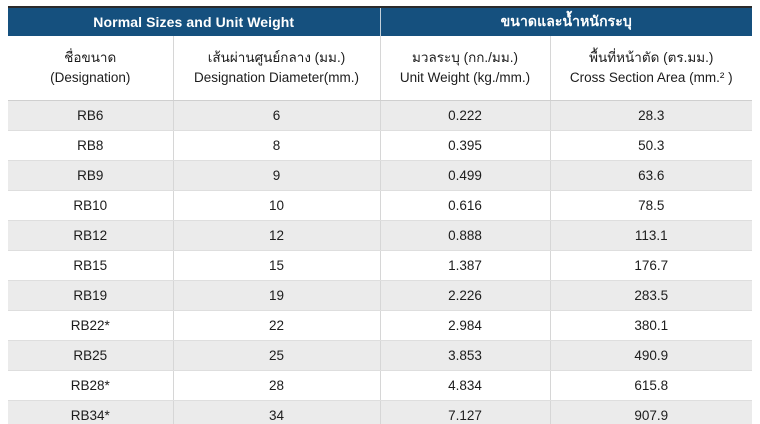 The height and width of the screenshot is (424, 760). I want to click on table-row: RB25 25 3.853 490.9, so click(380, 355).